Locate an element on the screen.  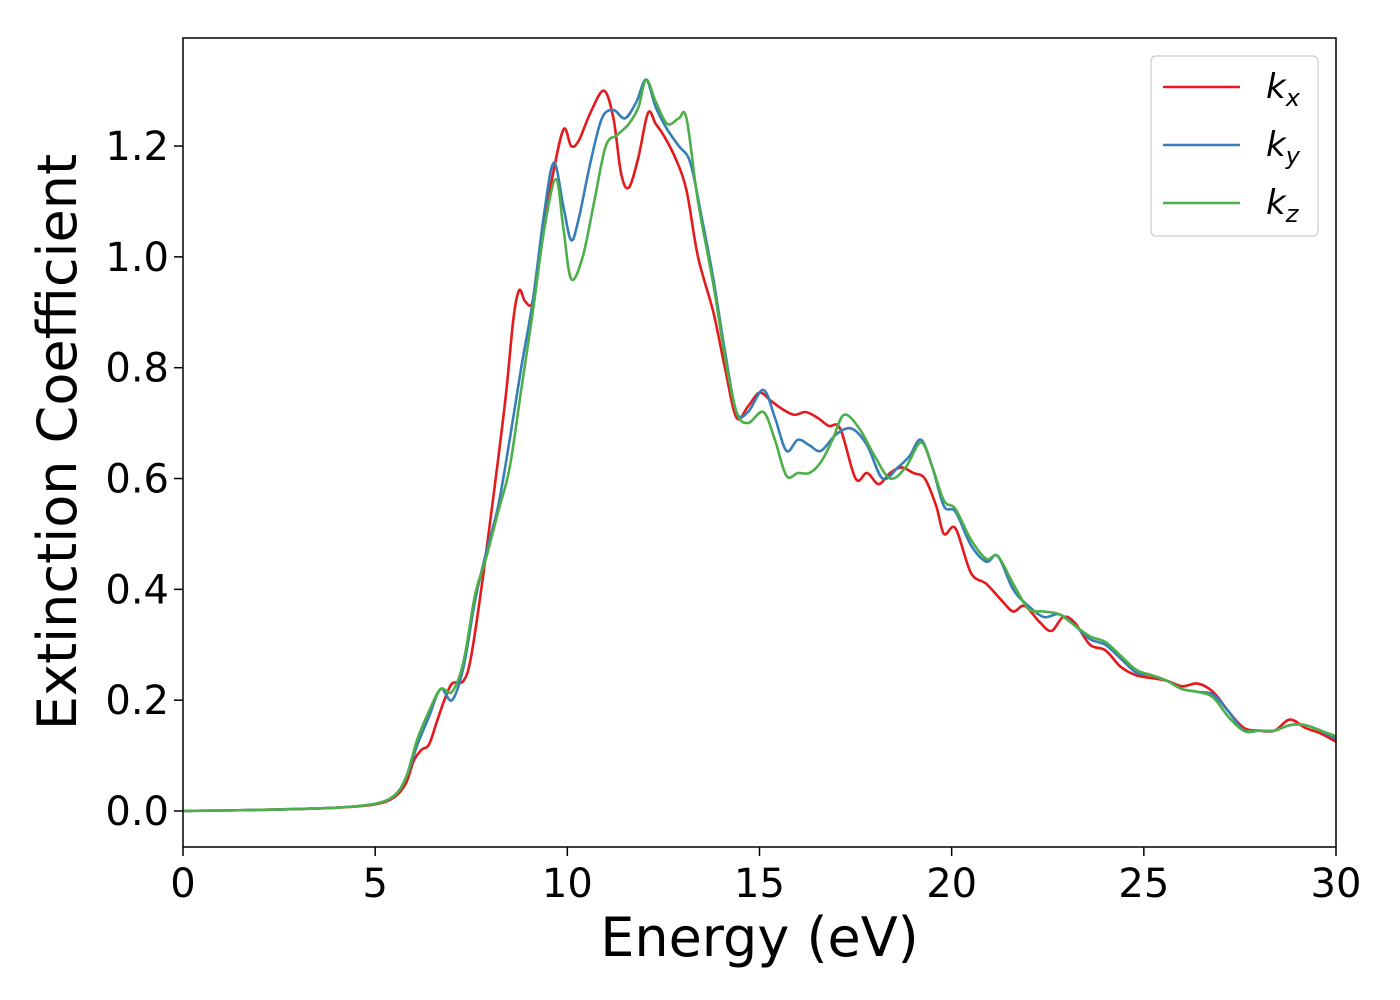
x-tick-label: 20 is located at coordinates (951, 884).